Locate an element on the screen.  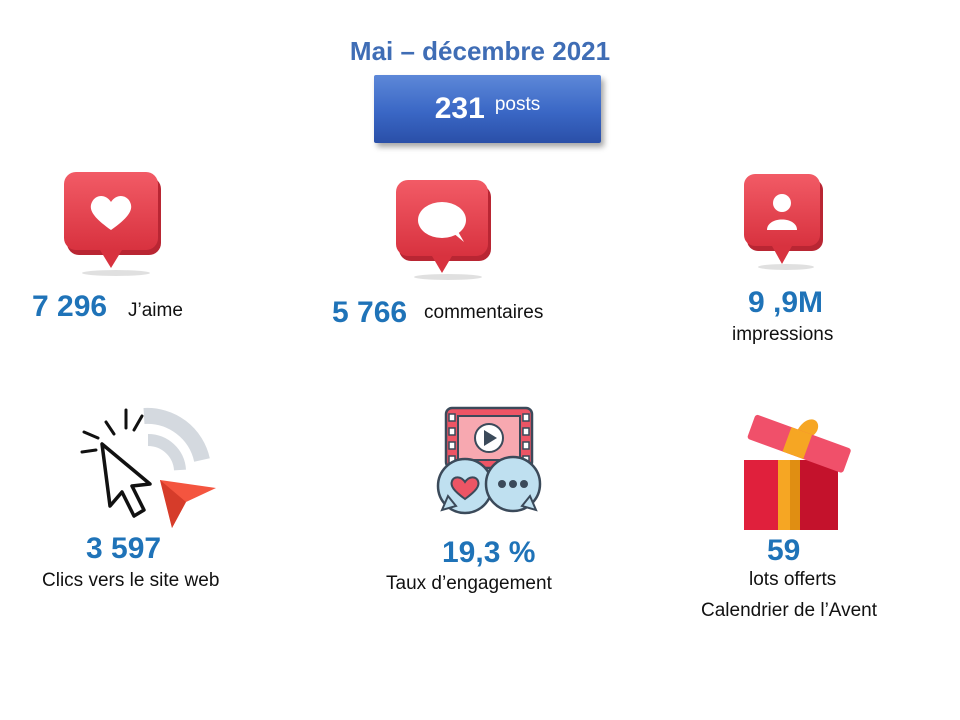
posts-label: posts is located at coordinates (517, 104).